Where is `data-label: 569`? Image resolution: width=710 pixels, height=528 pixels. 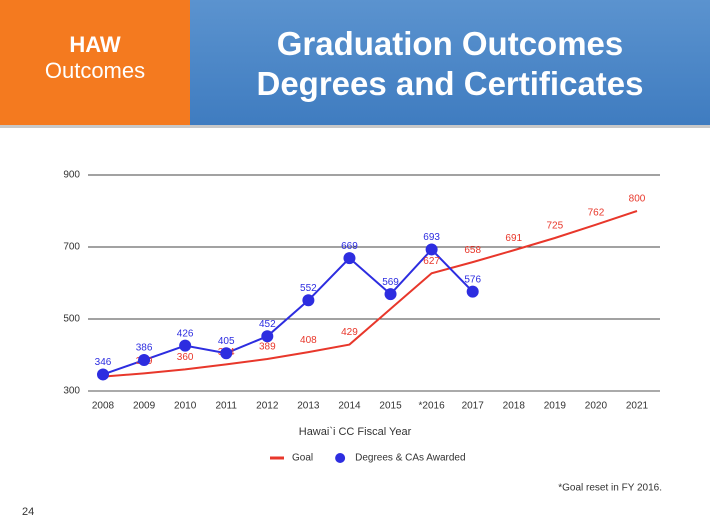 data-label: 569 is located at coordinates (390, 282).